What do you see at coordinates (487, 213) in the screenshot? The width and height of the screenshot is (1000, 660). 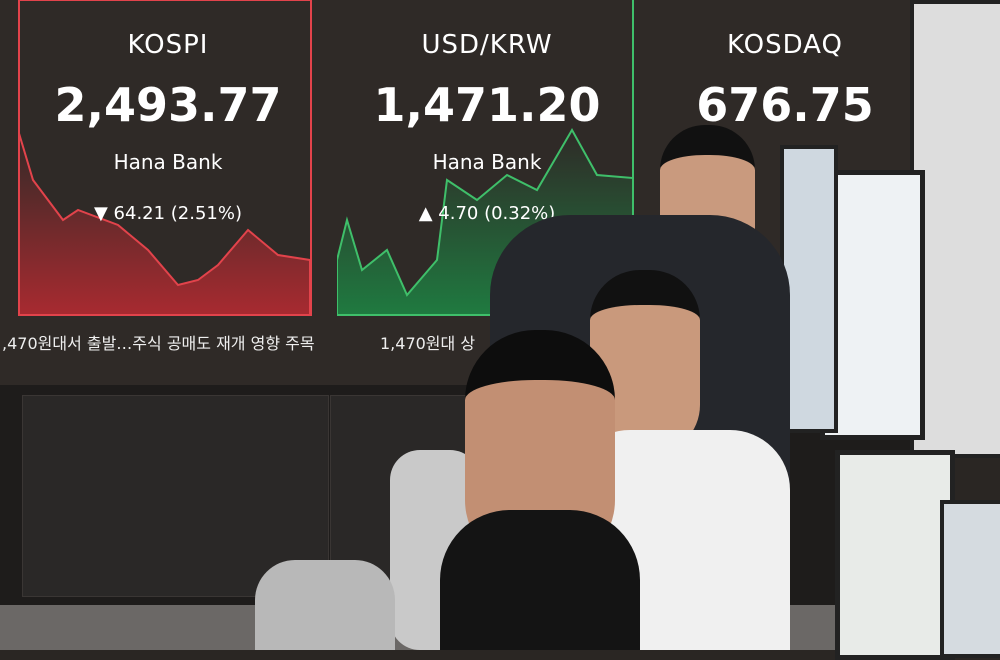 I see `index-change: ▲ 4.70 (0.32%)` at bounding box center [487, 213].